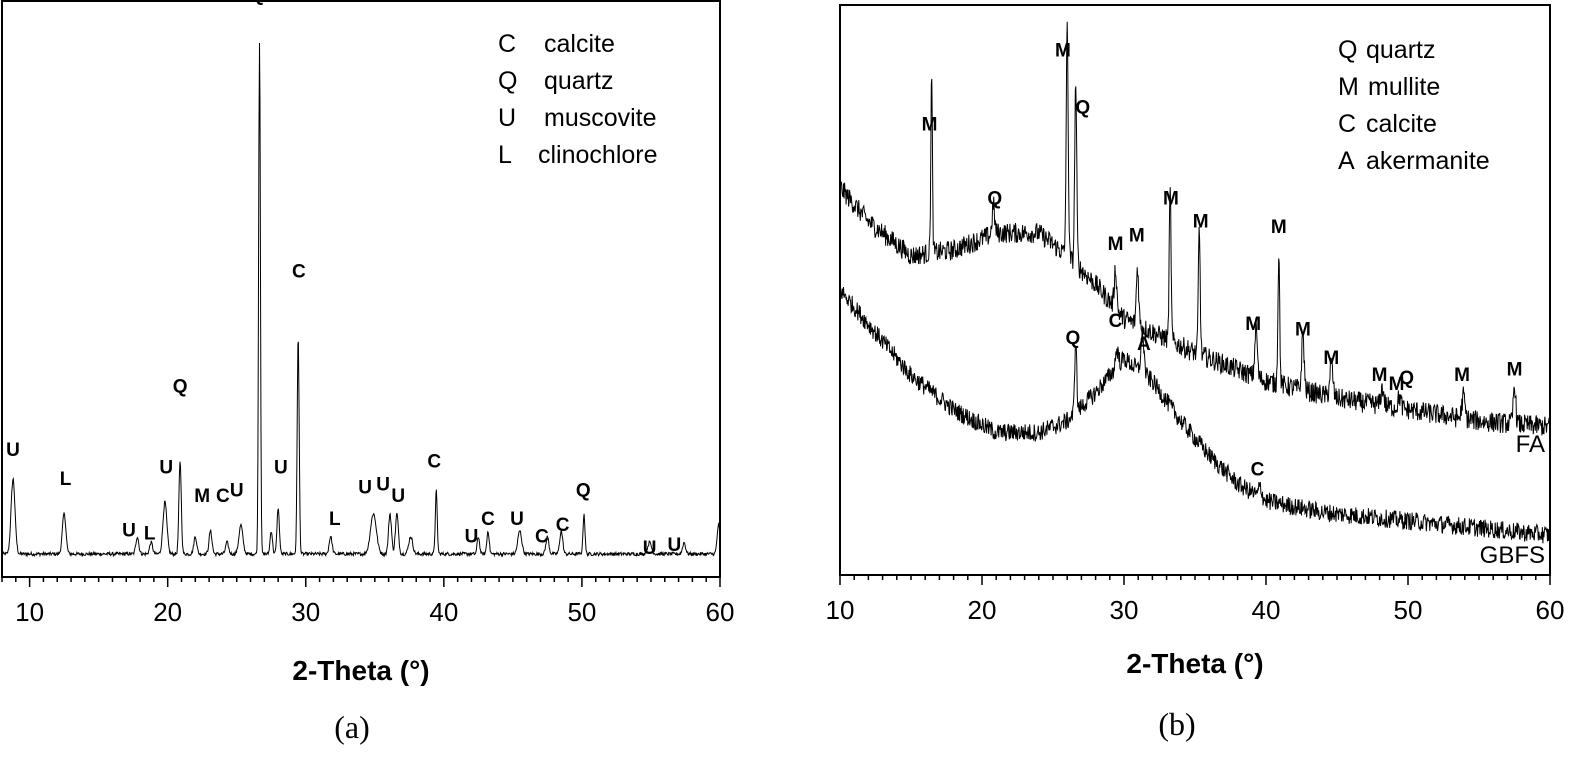  I want to click on legend-b-name-quartz: quartz, so click(1400, 50).